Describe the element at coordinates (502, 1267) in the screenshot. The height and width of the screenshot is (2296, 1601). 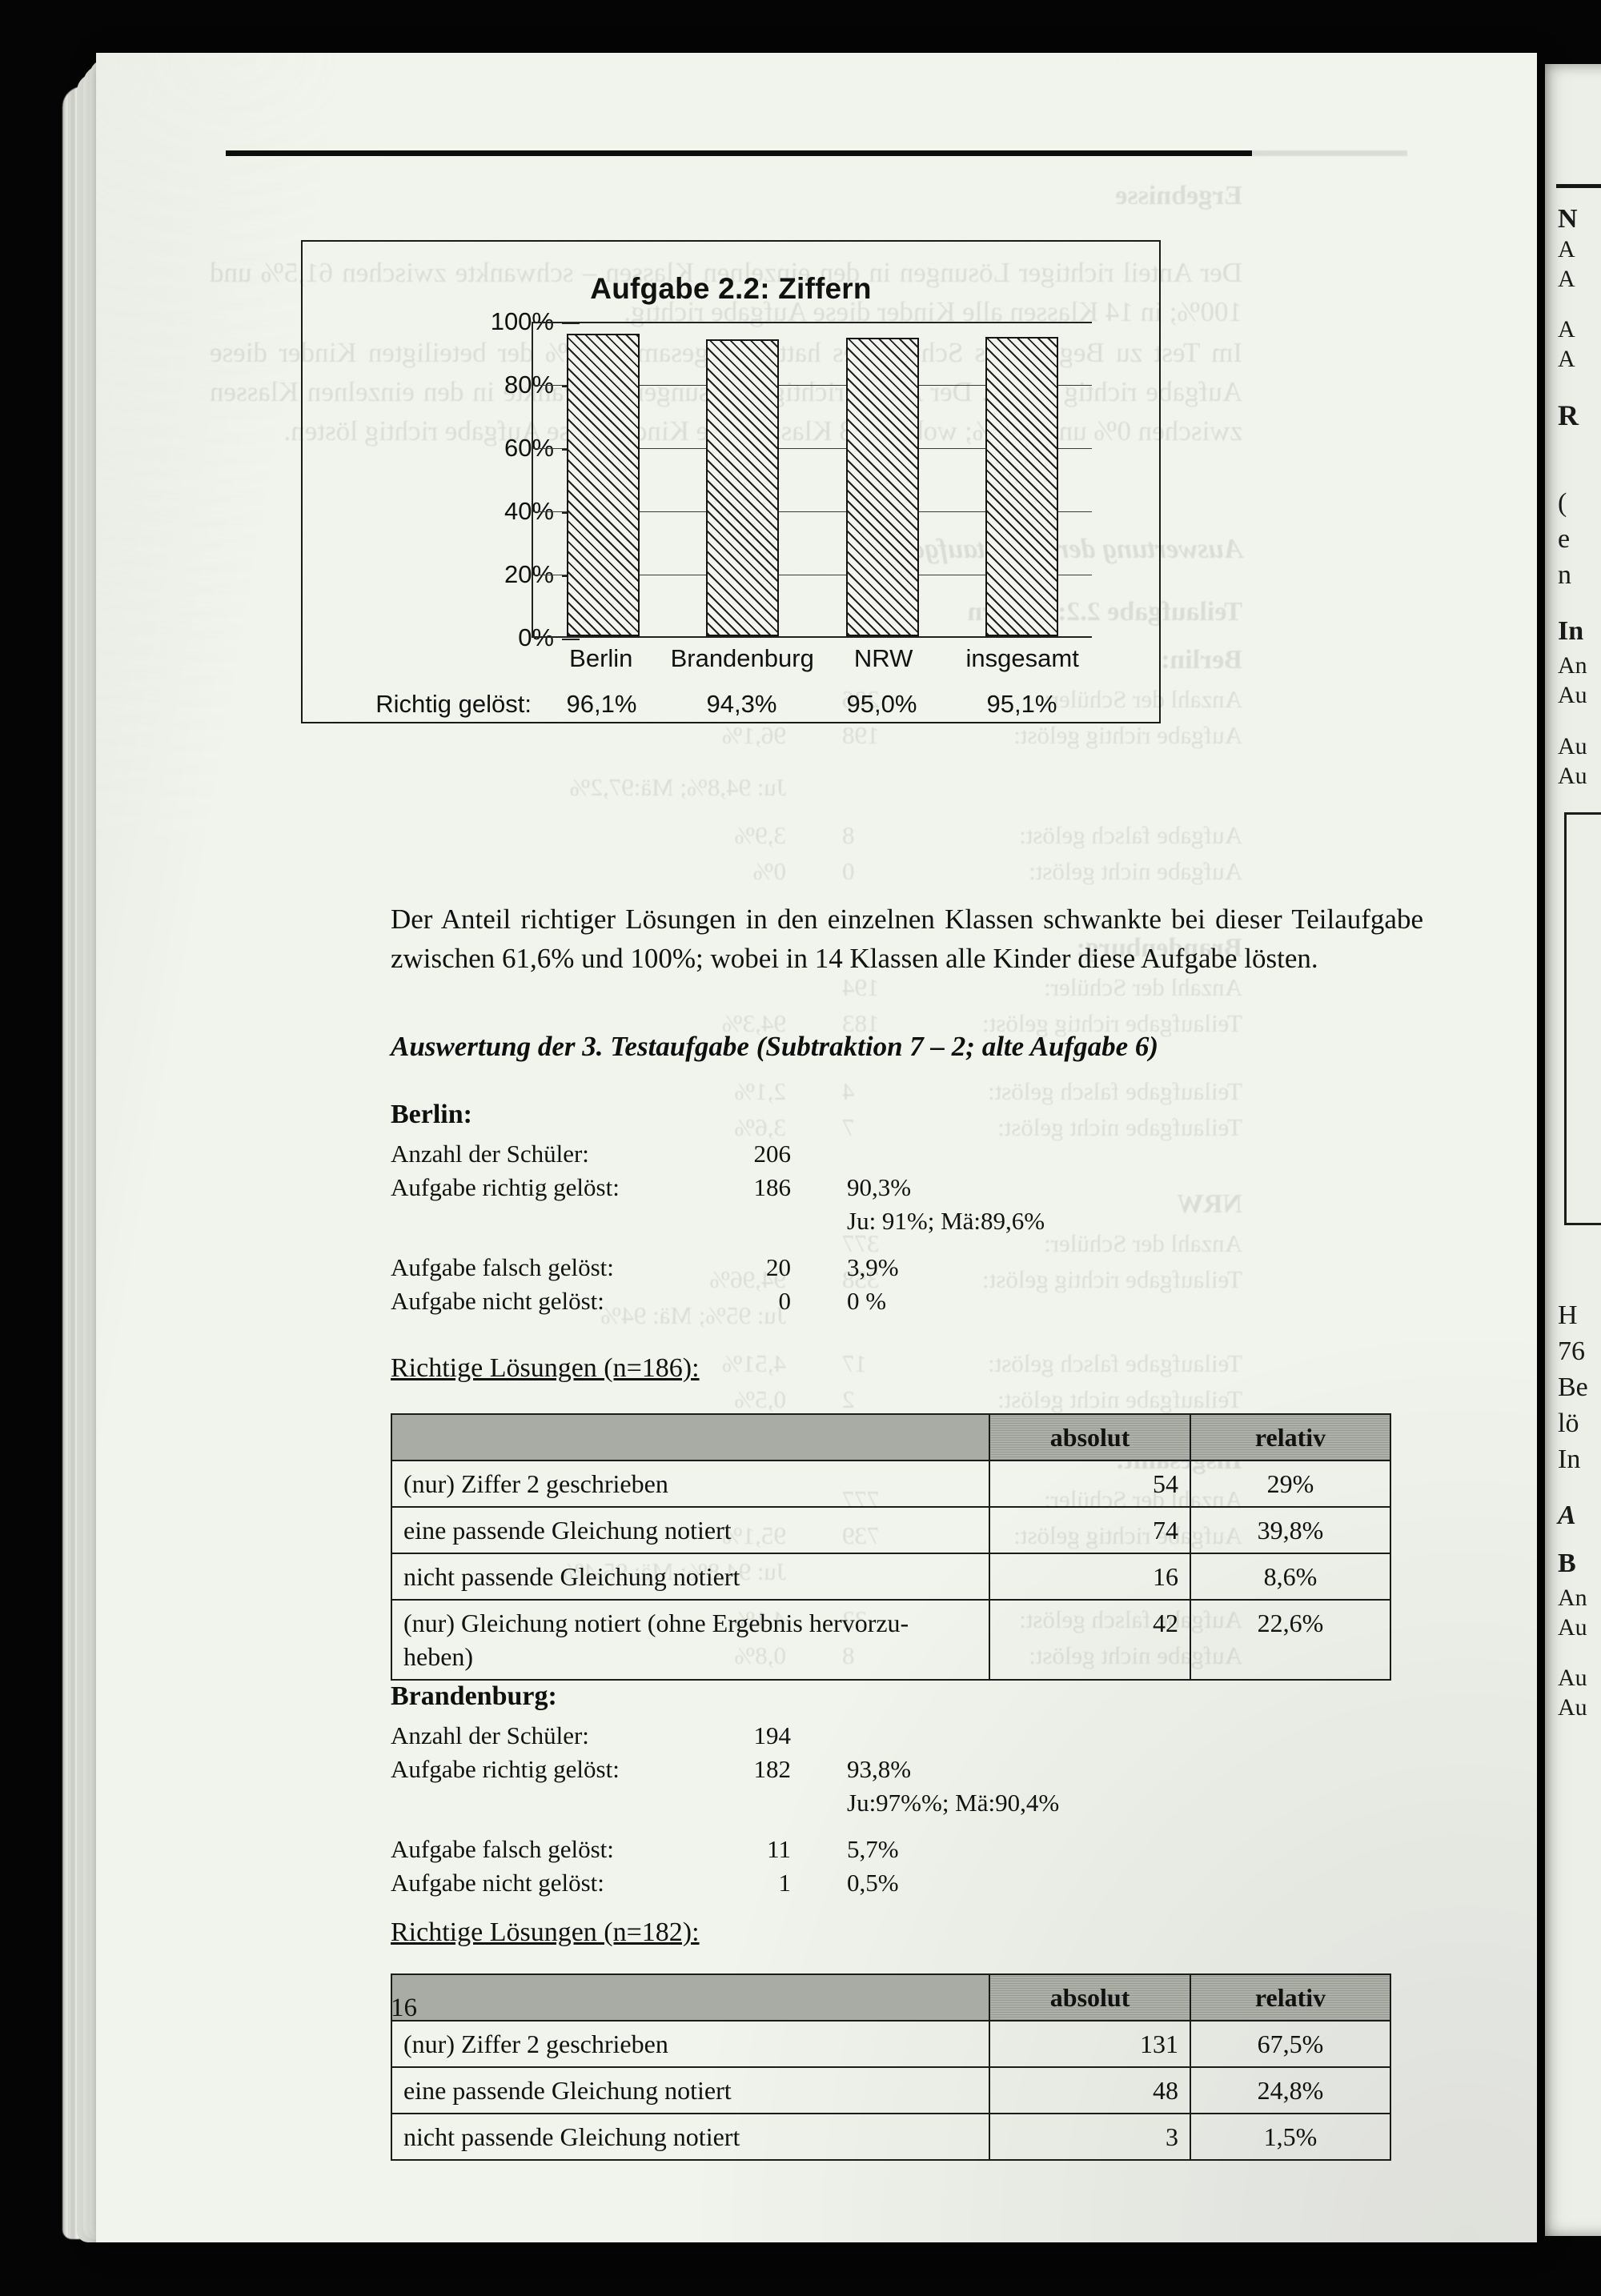
I see `berlin-stat-label-3: Aufgabe falsch gelöst:` at that location.